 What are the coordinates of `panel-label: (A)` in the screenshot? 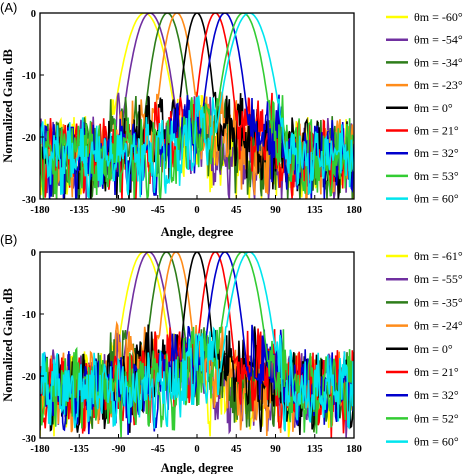 It's located at (8, 7).